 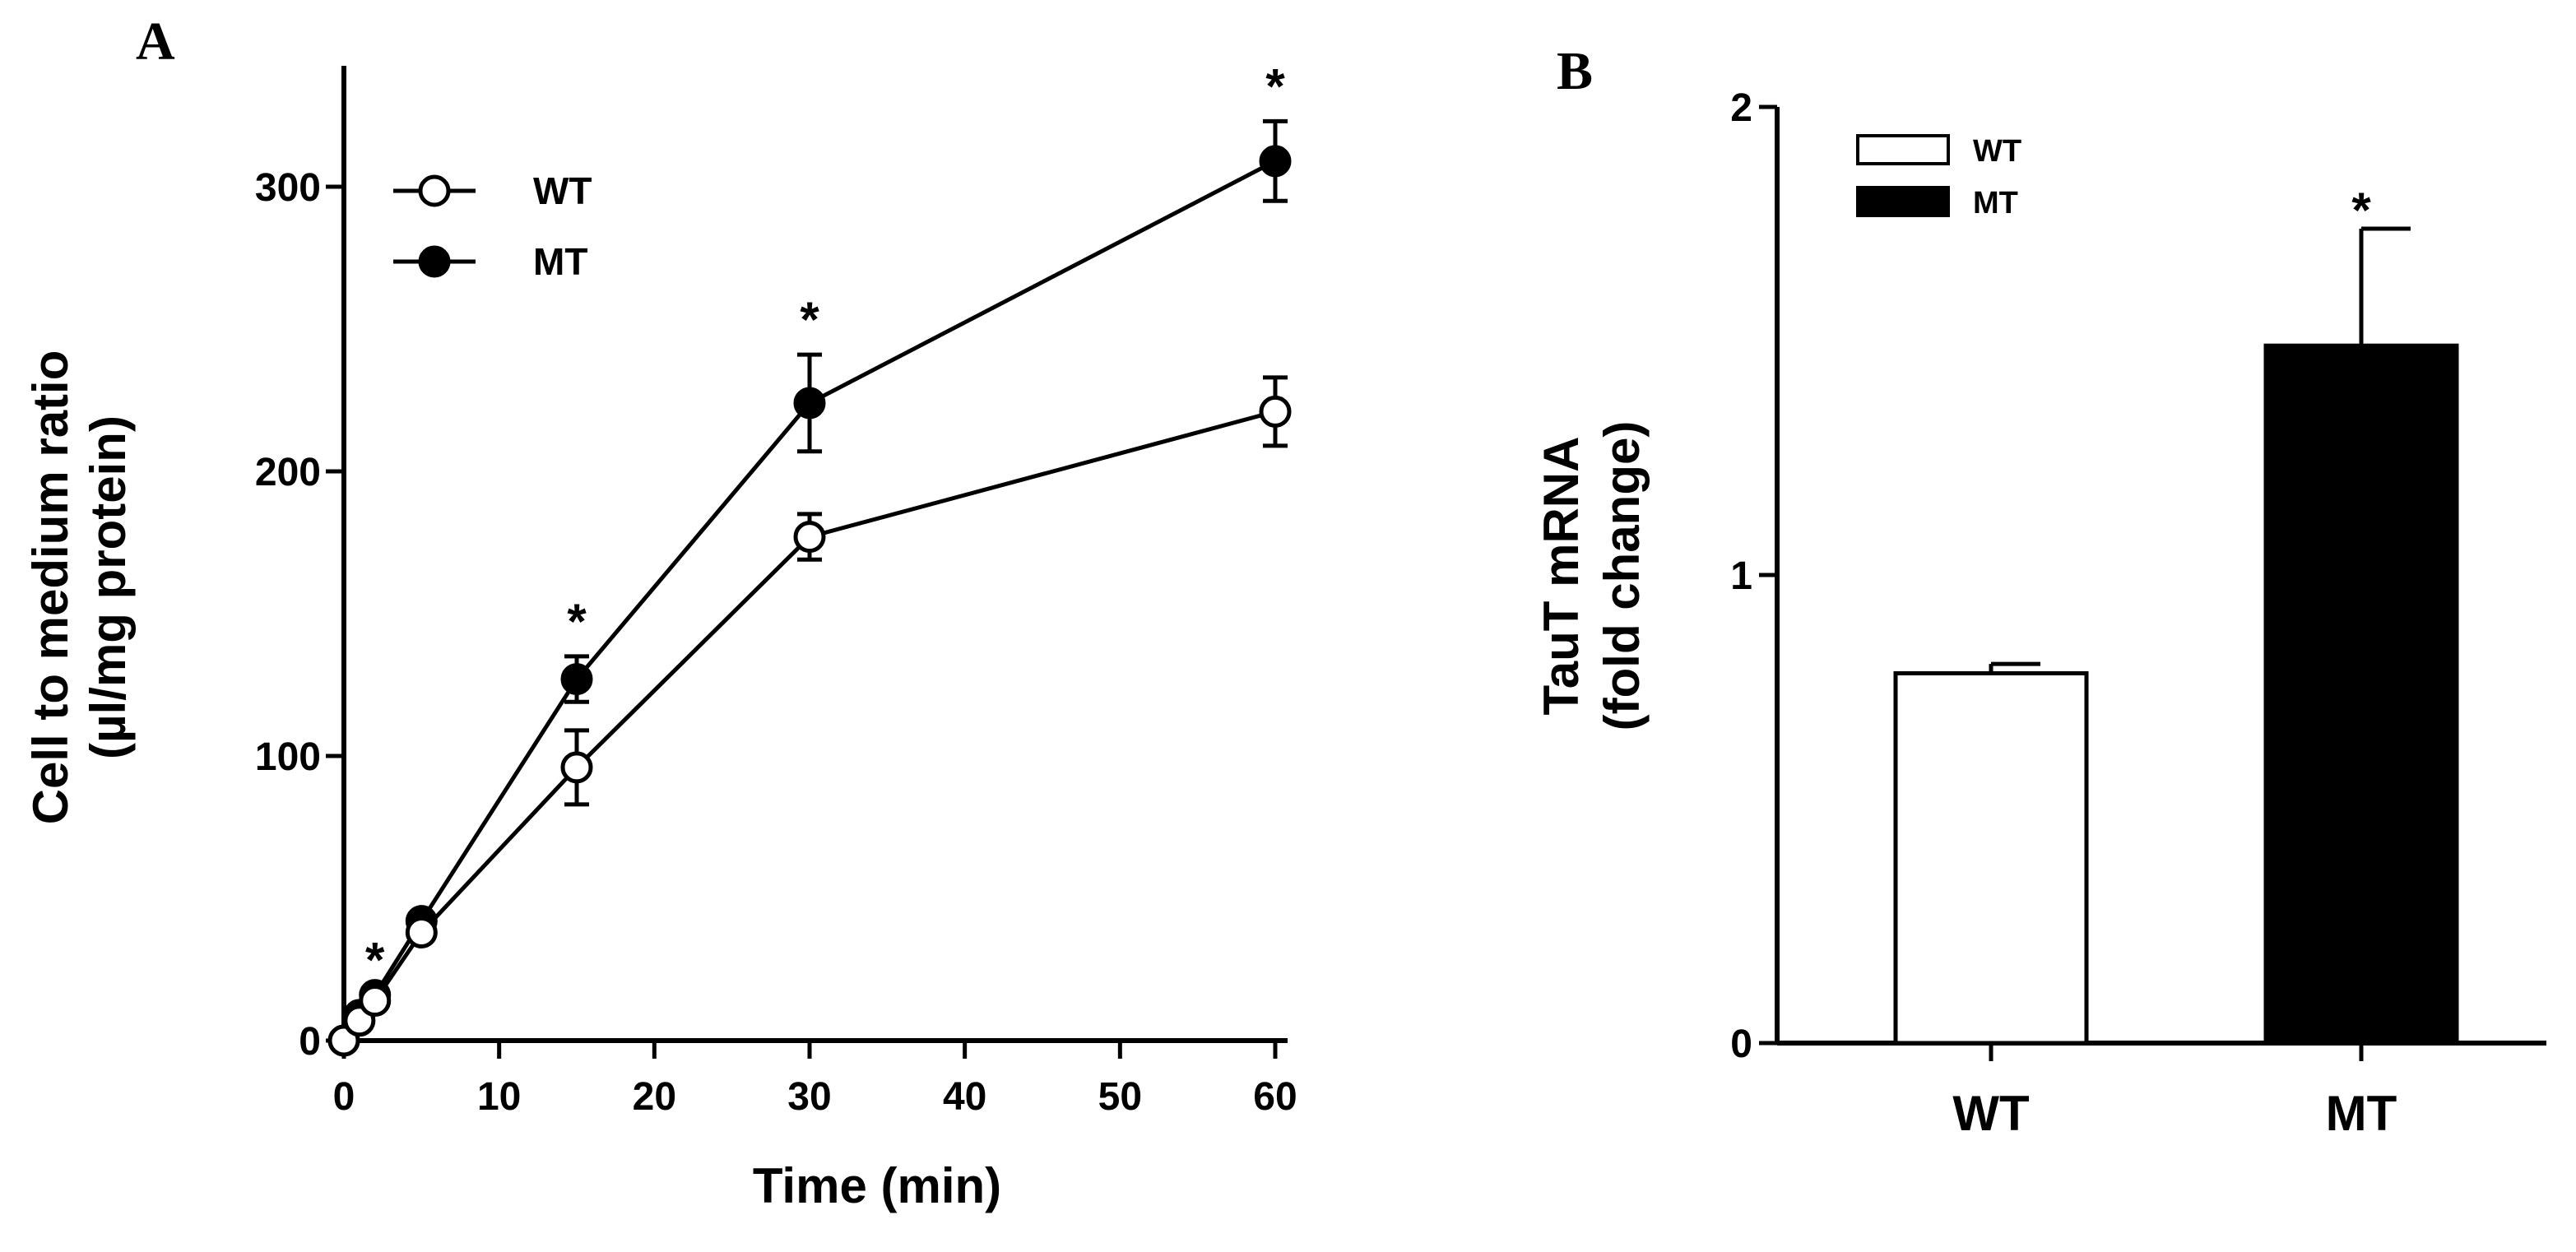 What do you see at coordinates (299, 615) in the screenshot?
I see `panel-a-y-ticks: 0 100 200 300` at bounding box center [299, 615].